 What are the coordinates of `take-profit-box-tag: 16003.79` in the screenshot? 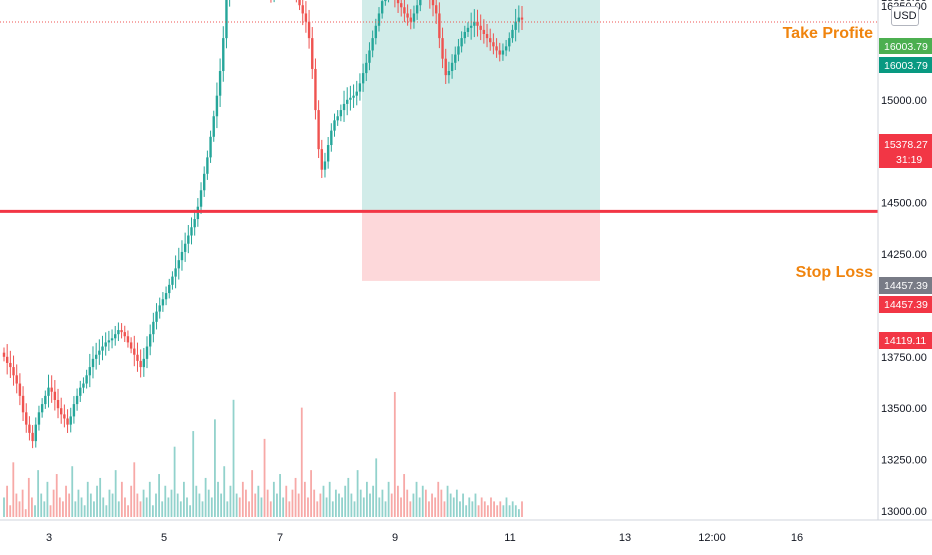 It's located at (905, 65).